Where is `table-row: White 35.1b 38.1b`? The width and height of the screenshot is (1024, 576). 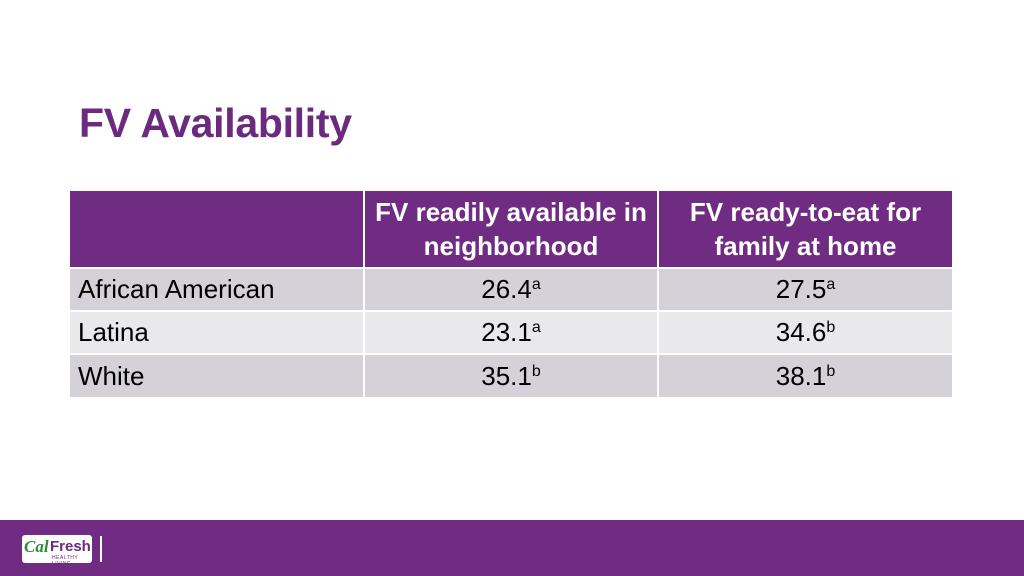
table-row: White 35.1b 38.1b is located at coordinates (511, 375).